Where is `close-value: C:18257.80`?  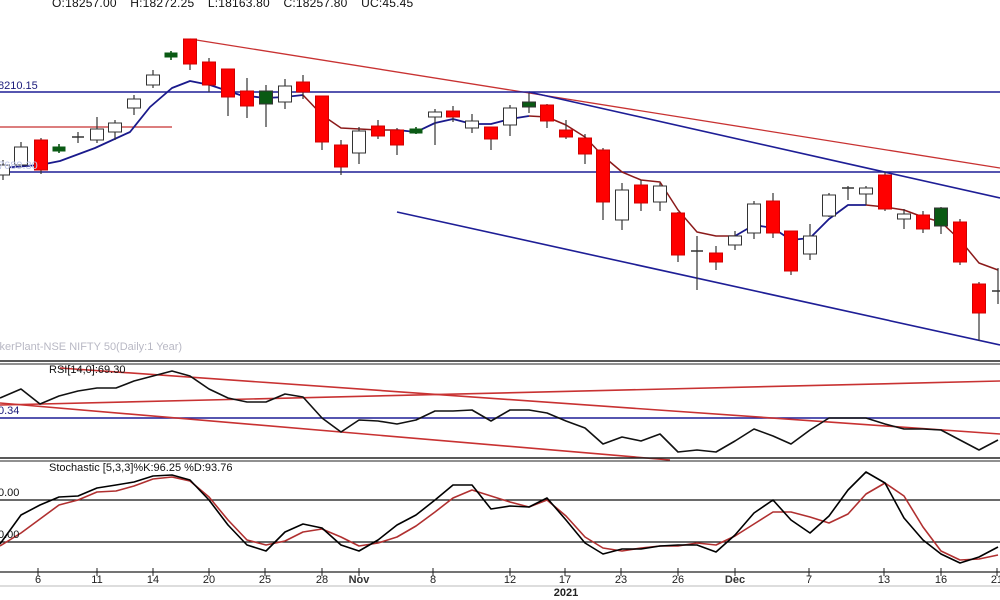
close-value: C:18257.80 is located at coordinates (315, 5).